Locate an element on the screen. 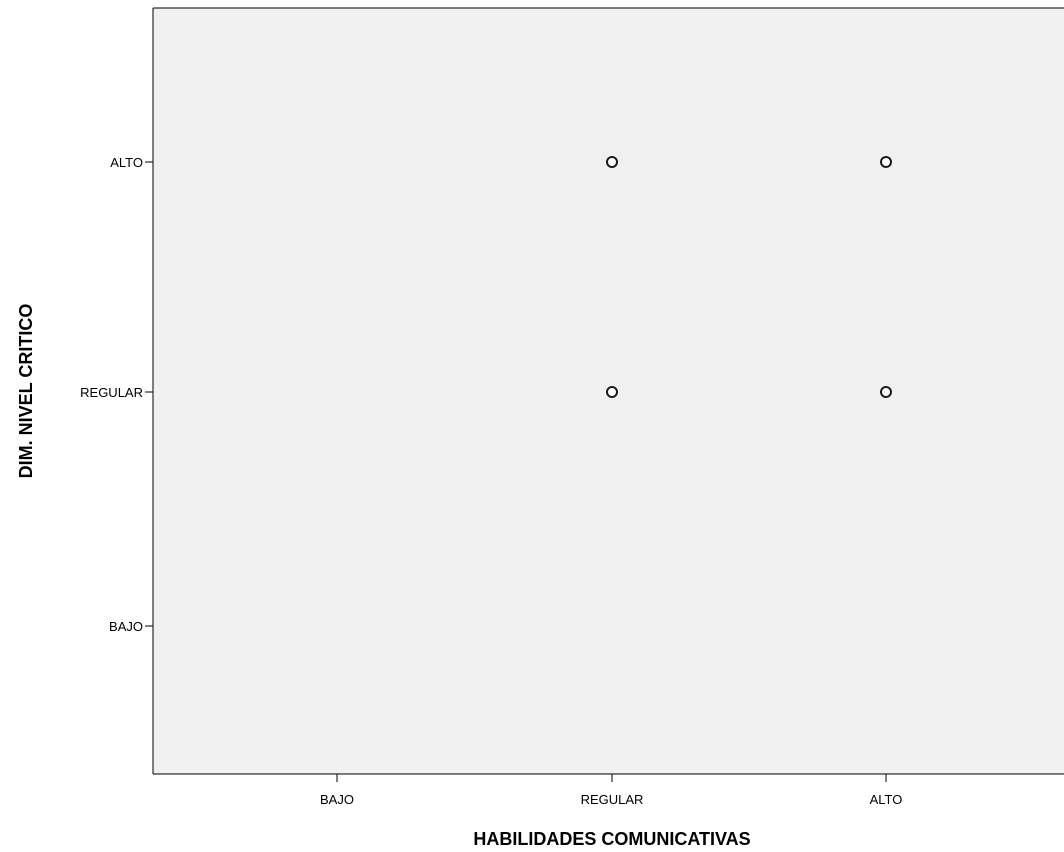  y-axis-title: DIM. NIVEL CRITICO is located at coordinates (26, 391).